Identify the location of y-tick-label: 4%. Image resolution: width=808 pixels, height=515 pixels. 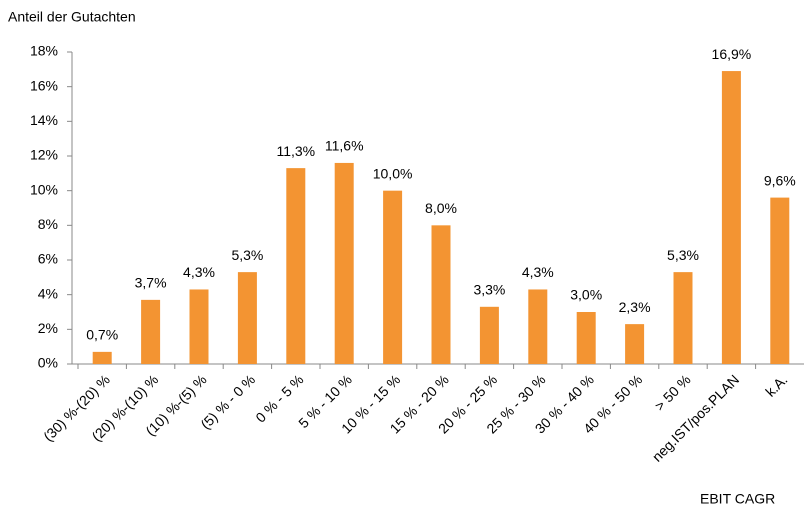
(48, 293).